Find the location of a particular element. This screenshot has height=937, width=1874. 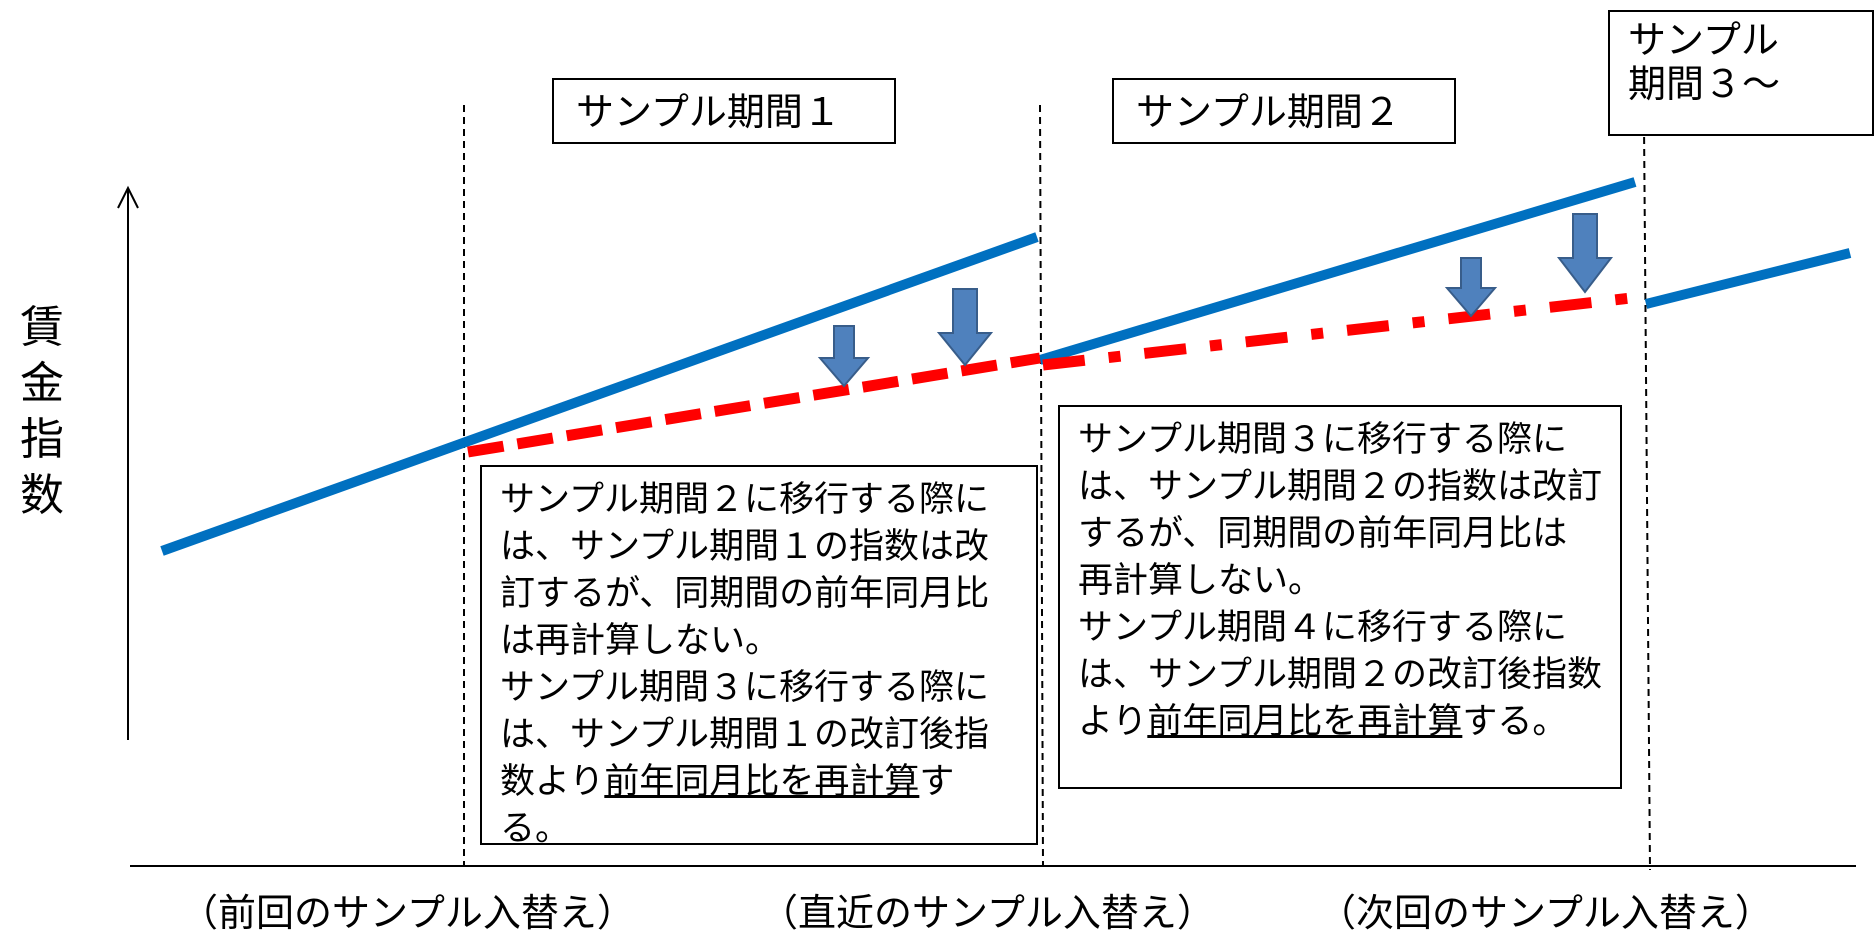

note-right-underlined: 前年同月比を再計算 is located at coordinates (1305, 722).